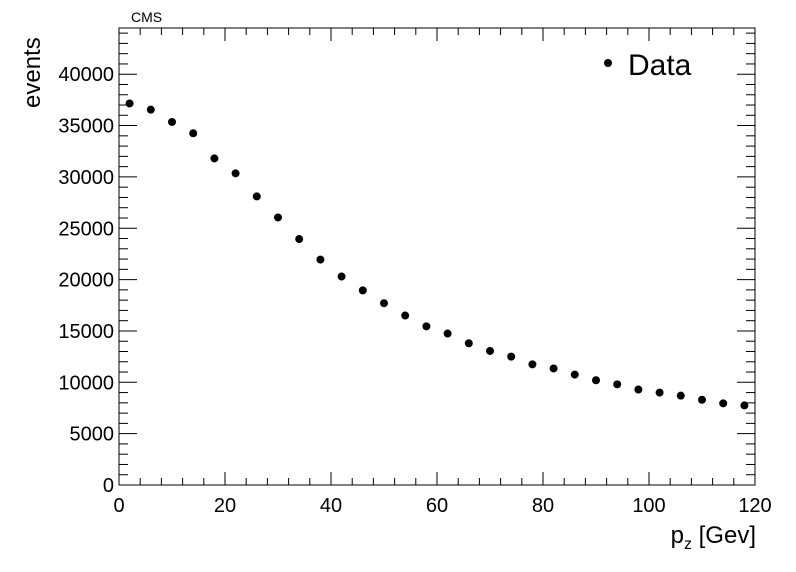 This screenshot has width=796, height=572. Describe the element at coordinates (108, 486) in the screenshot. I see `y-tick-label: 0` at that location.